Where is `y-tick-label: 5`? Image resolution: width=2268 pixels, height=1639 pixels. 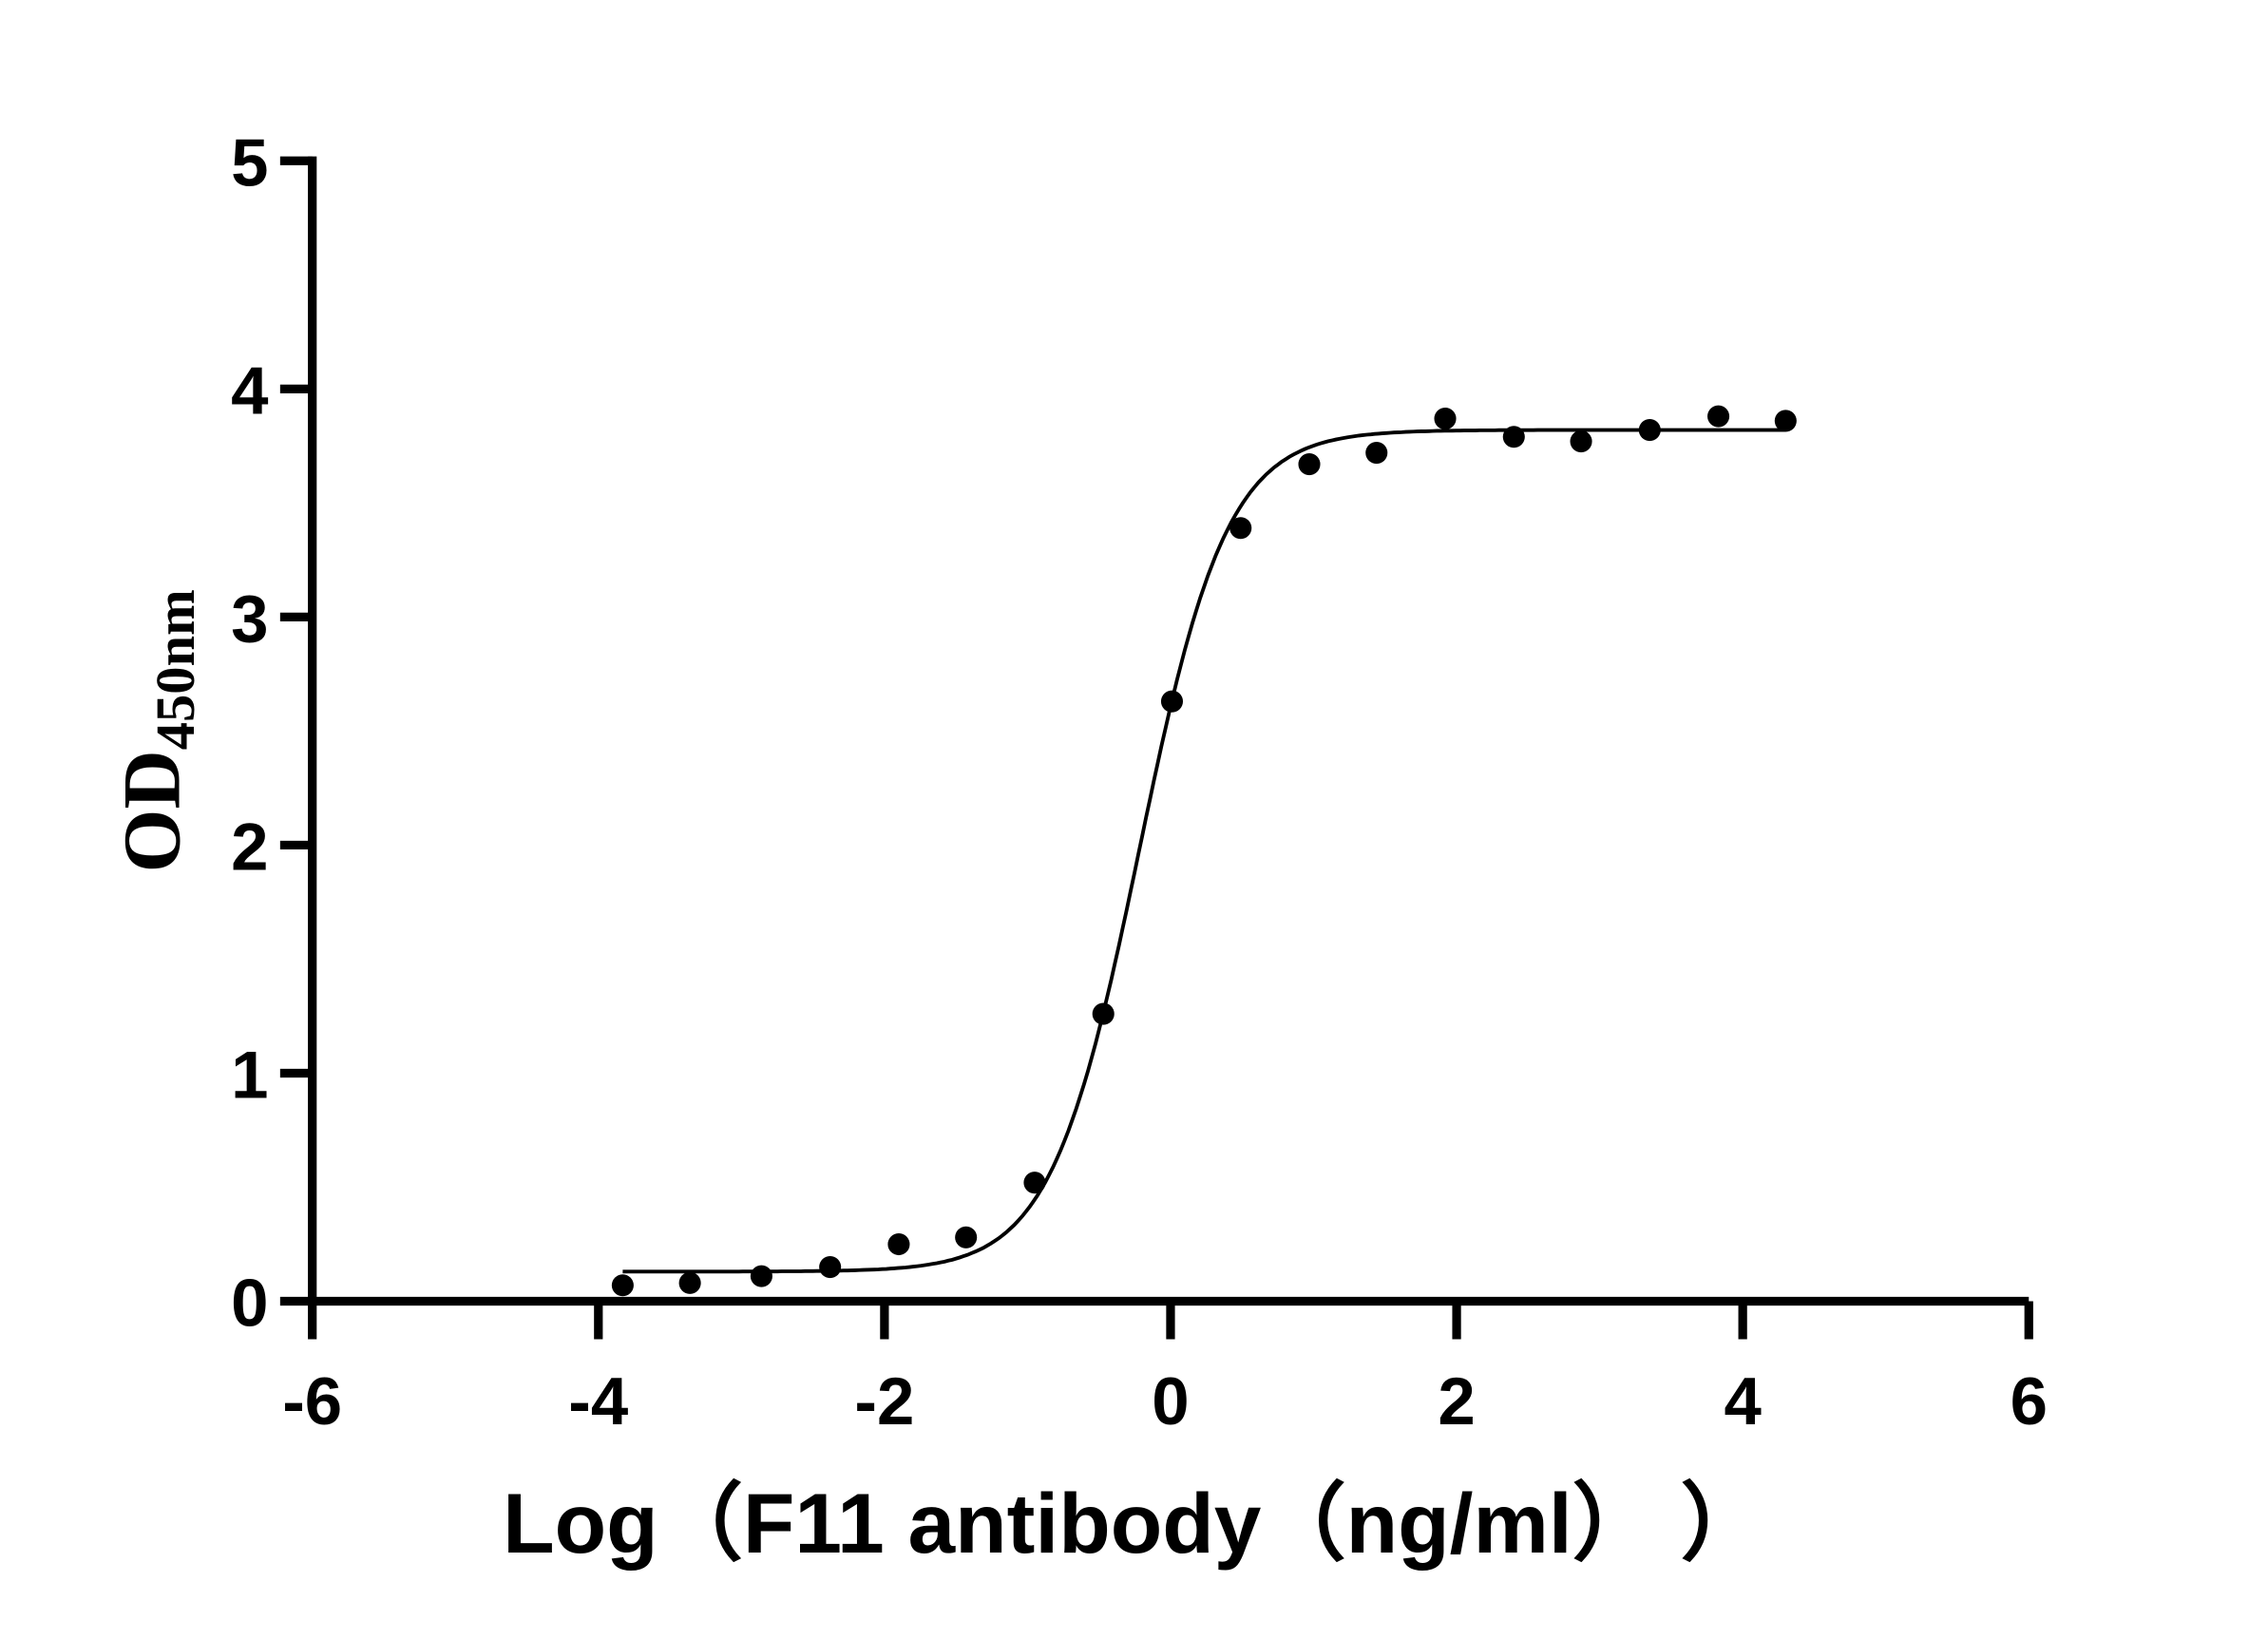
y-tick-label: 5 is located at coordinates (249, 162).